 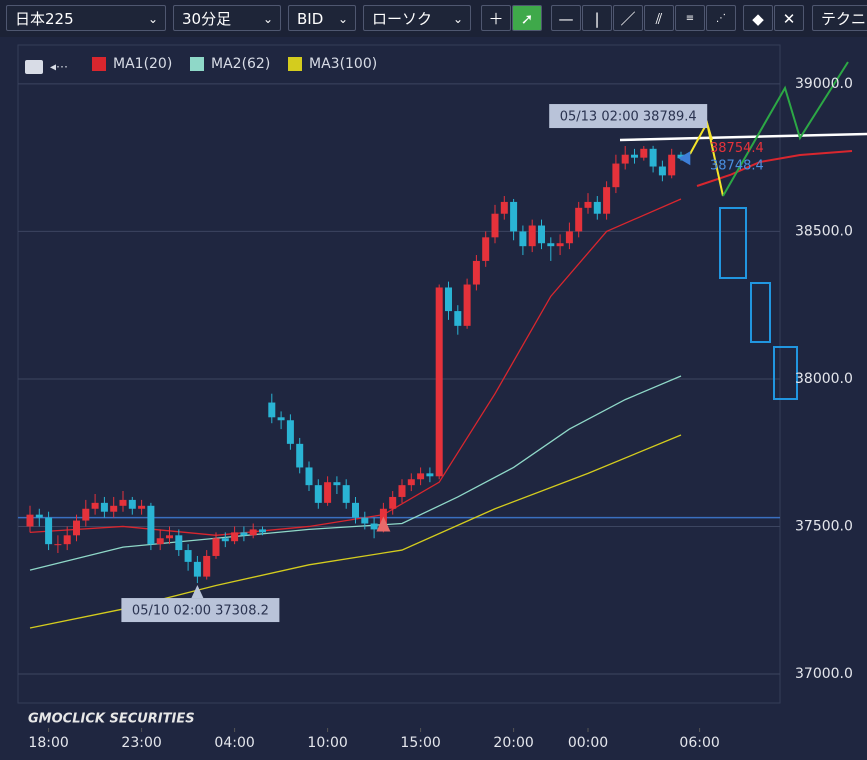 I want to click on x-tick-label: 20:00, so click(x=513, y=743).